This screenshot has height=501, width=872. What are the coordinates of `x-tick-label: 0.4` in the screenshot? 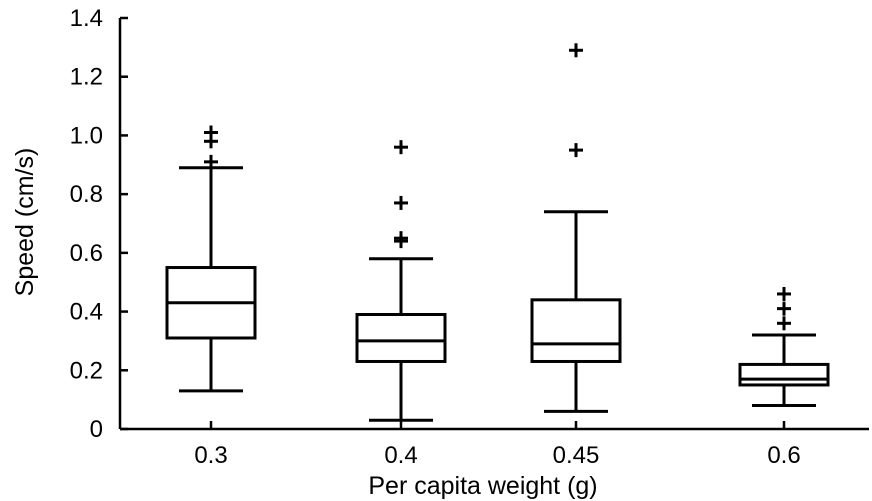 It's located at (400, 455).